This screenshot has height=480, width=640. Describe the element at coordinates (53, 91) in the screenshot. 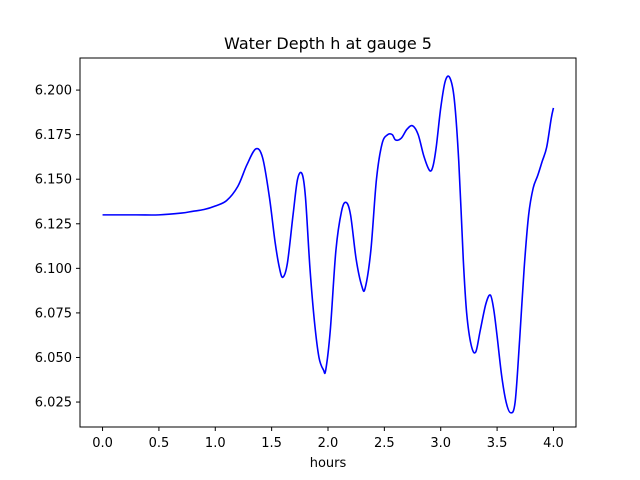

I see `y-tick-label: 6.200` at that location.